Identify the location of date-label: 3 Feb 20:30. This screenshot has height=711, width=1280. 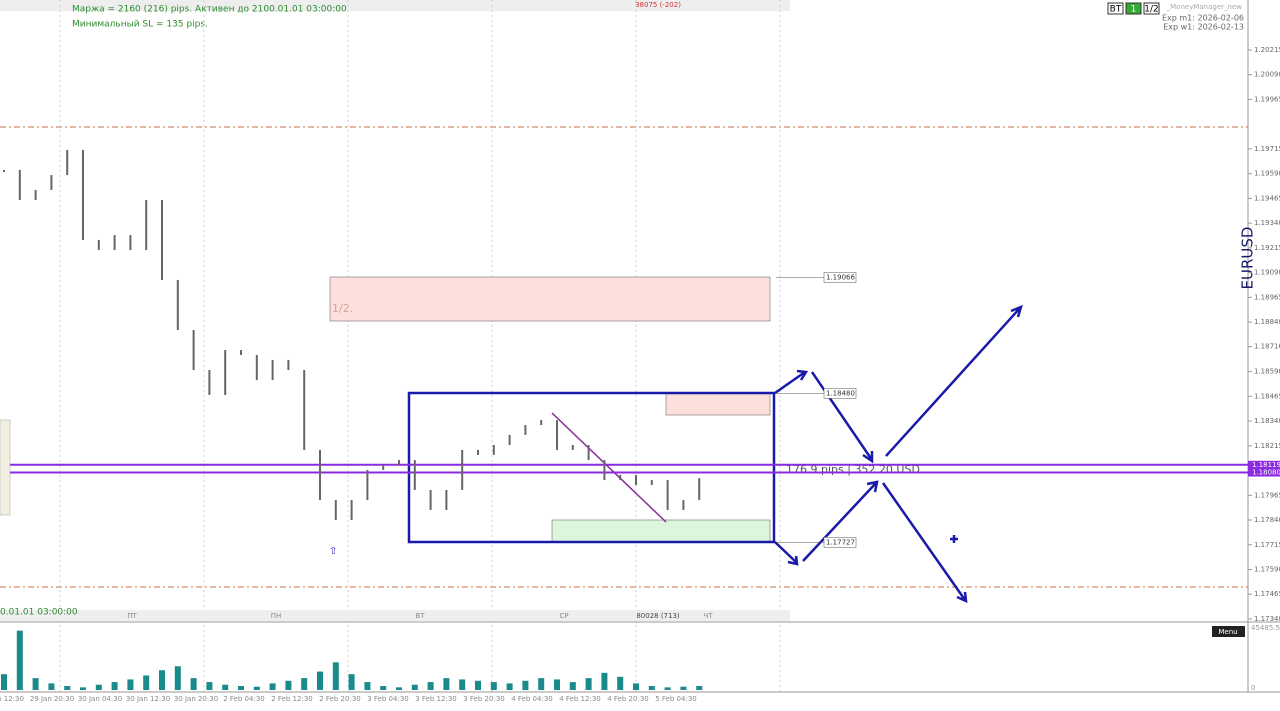
(483, 699).